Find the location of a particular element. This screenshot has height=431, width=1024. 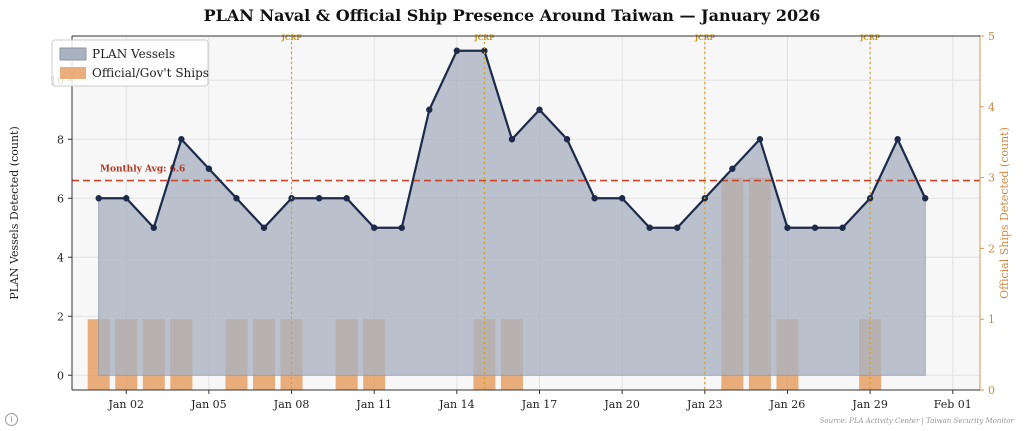

x-tick-label: Jan 05 is located at coordinates (208, 404).